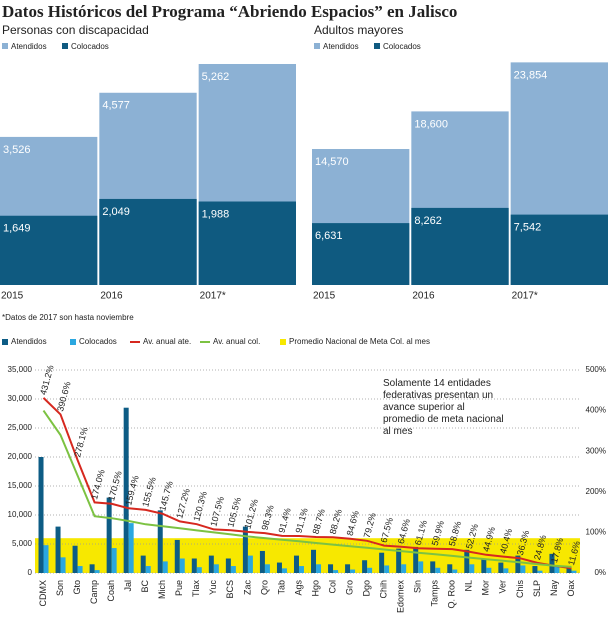 The width and height of the screenshot is (610, 620). What do you see at coordinates (217, 511) in the screenshot?
I see `value-label: 107.5%` at bounding box center [217, 511].